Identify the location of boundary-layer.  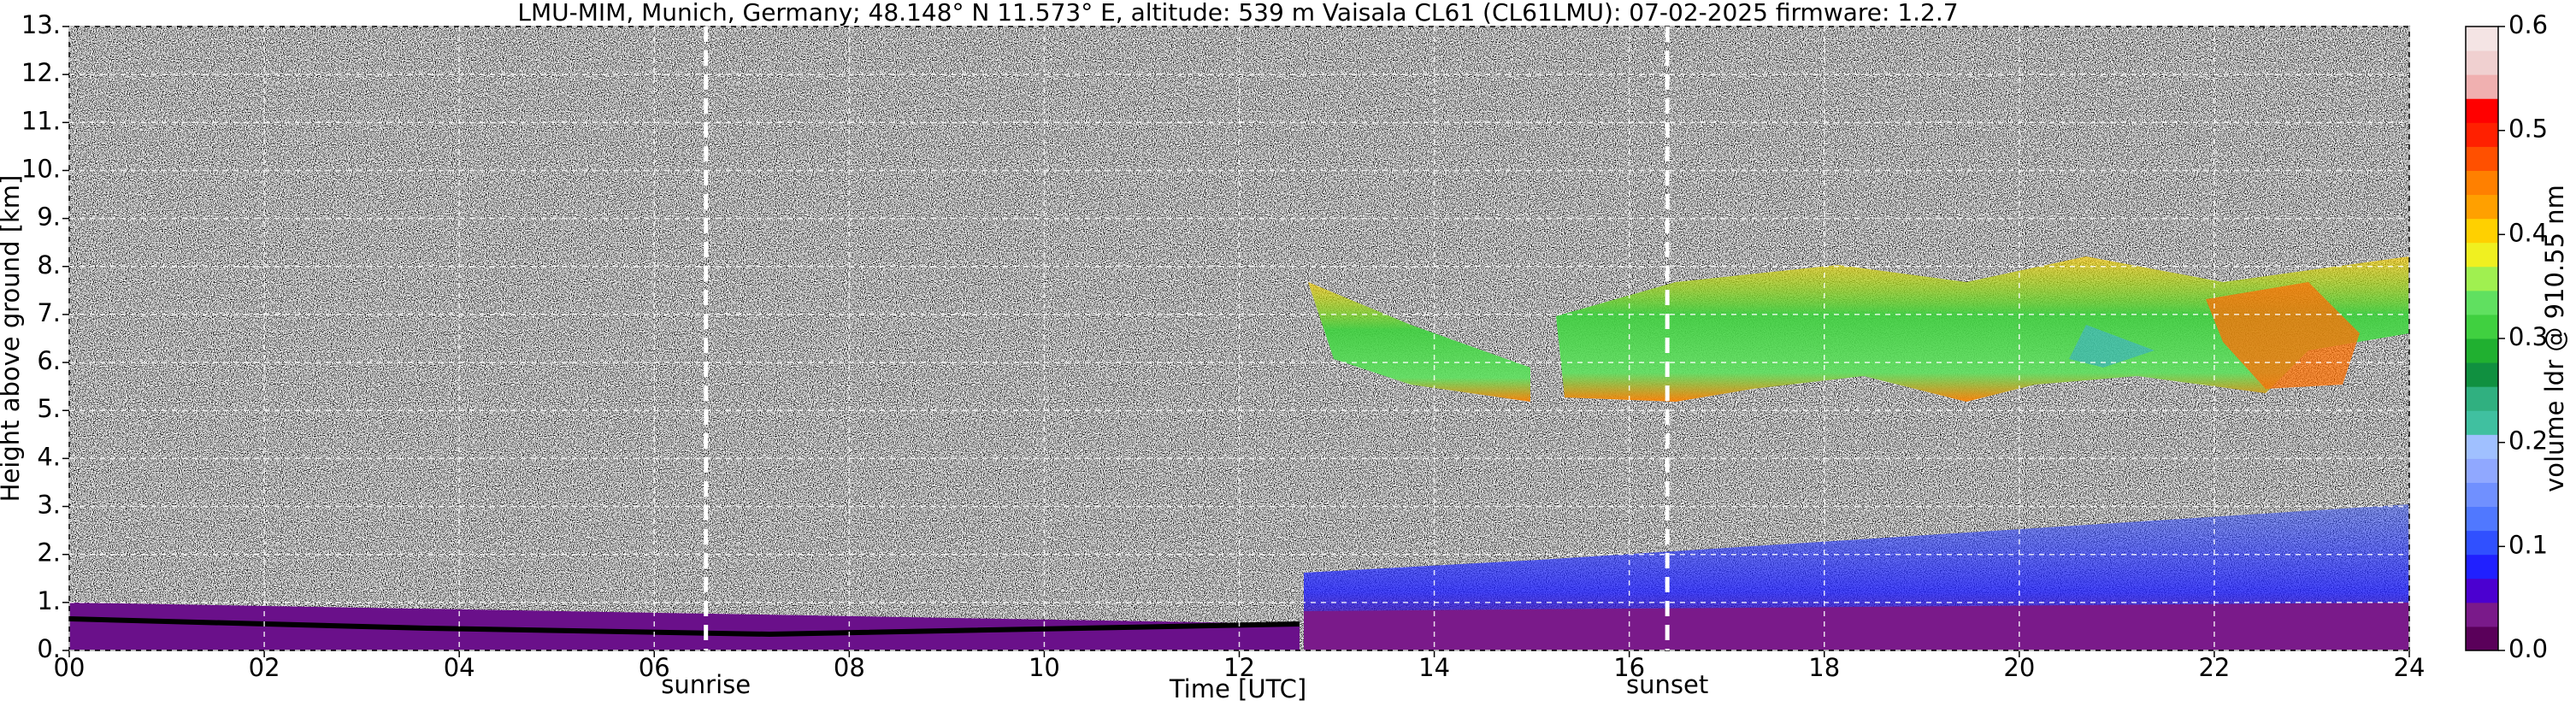
(684, 626).